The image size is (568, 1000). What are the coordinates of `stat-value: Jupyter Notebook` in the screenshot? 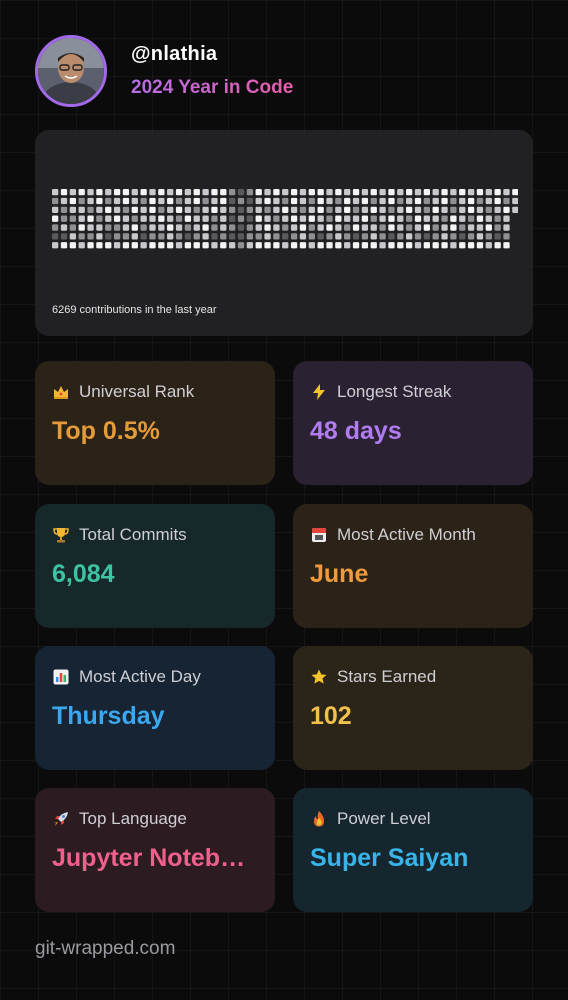 It's located at (155, 858).